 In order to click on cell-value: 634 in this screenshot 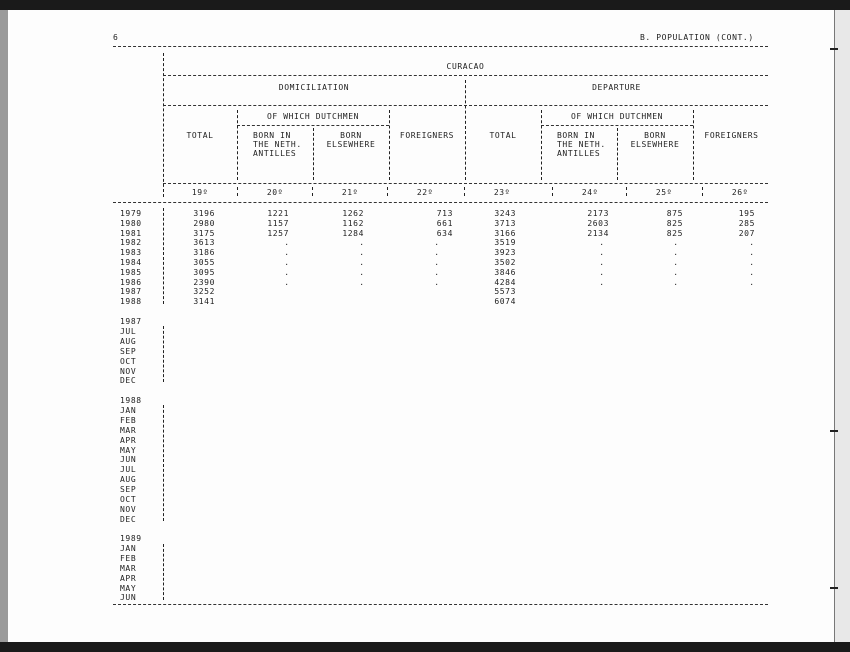, I will do `click(444, 233)`.